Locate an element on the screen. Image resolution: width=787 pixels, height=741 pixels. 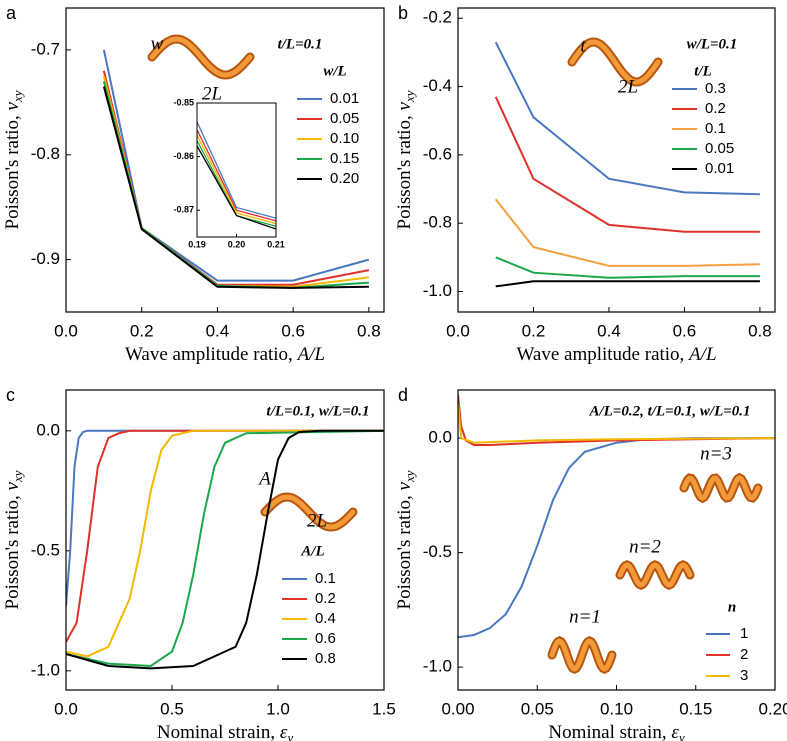
y-tick-label: -0.7 is located at coordinates (45, 48).